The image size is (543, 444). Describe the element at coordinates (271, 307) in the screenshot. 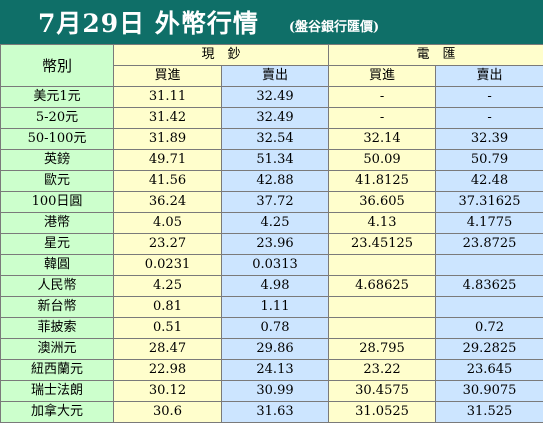

I see `table-row: 新台幣 0.81 1.11` at that location.